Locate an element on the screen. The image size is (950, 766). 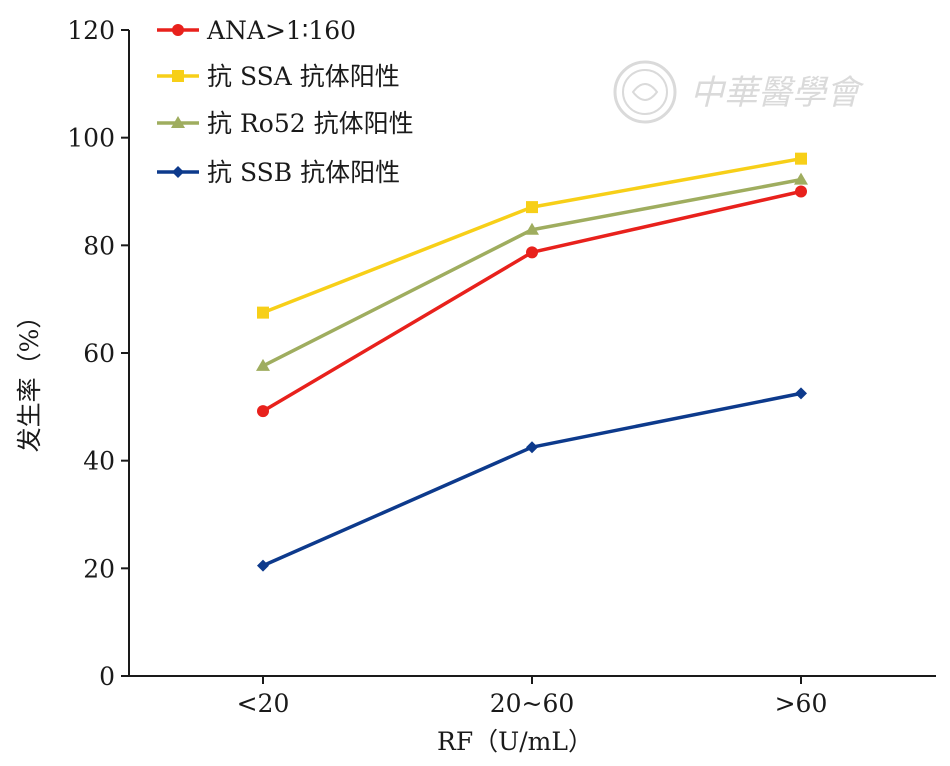
watermark-text: 中華醫學會 is located at coordinates (777, 93).